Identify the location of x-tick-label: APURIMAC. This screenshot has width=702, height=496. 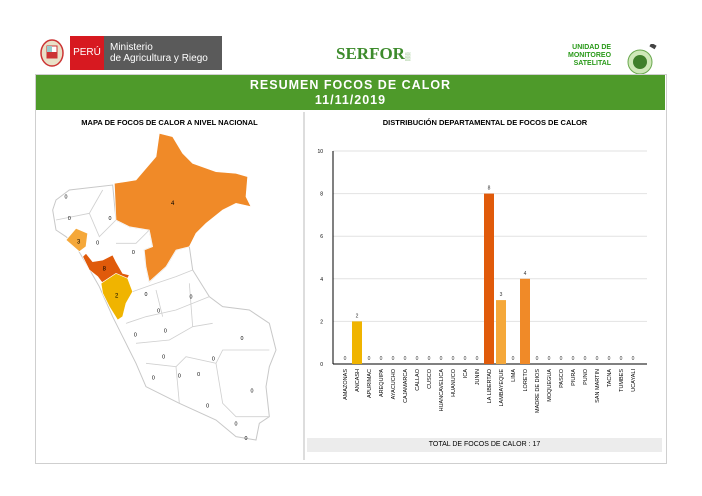
(370, 383).